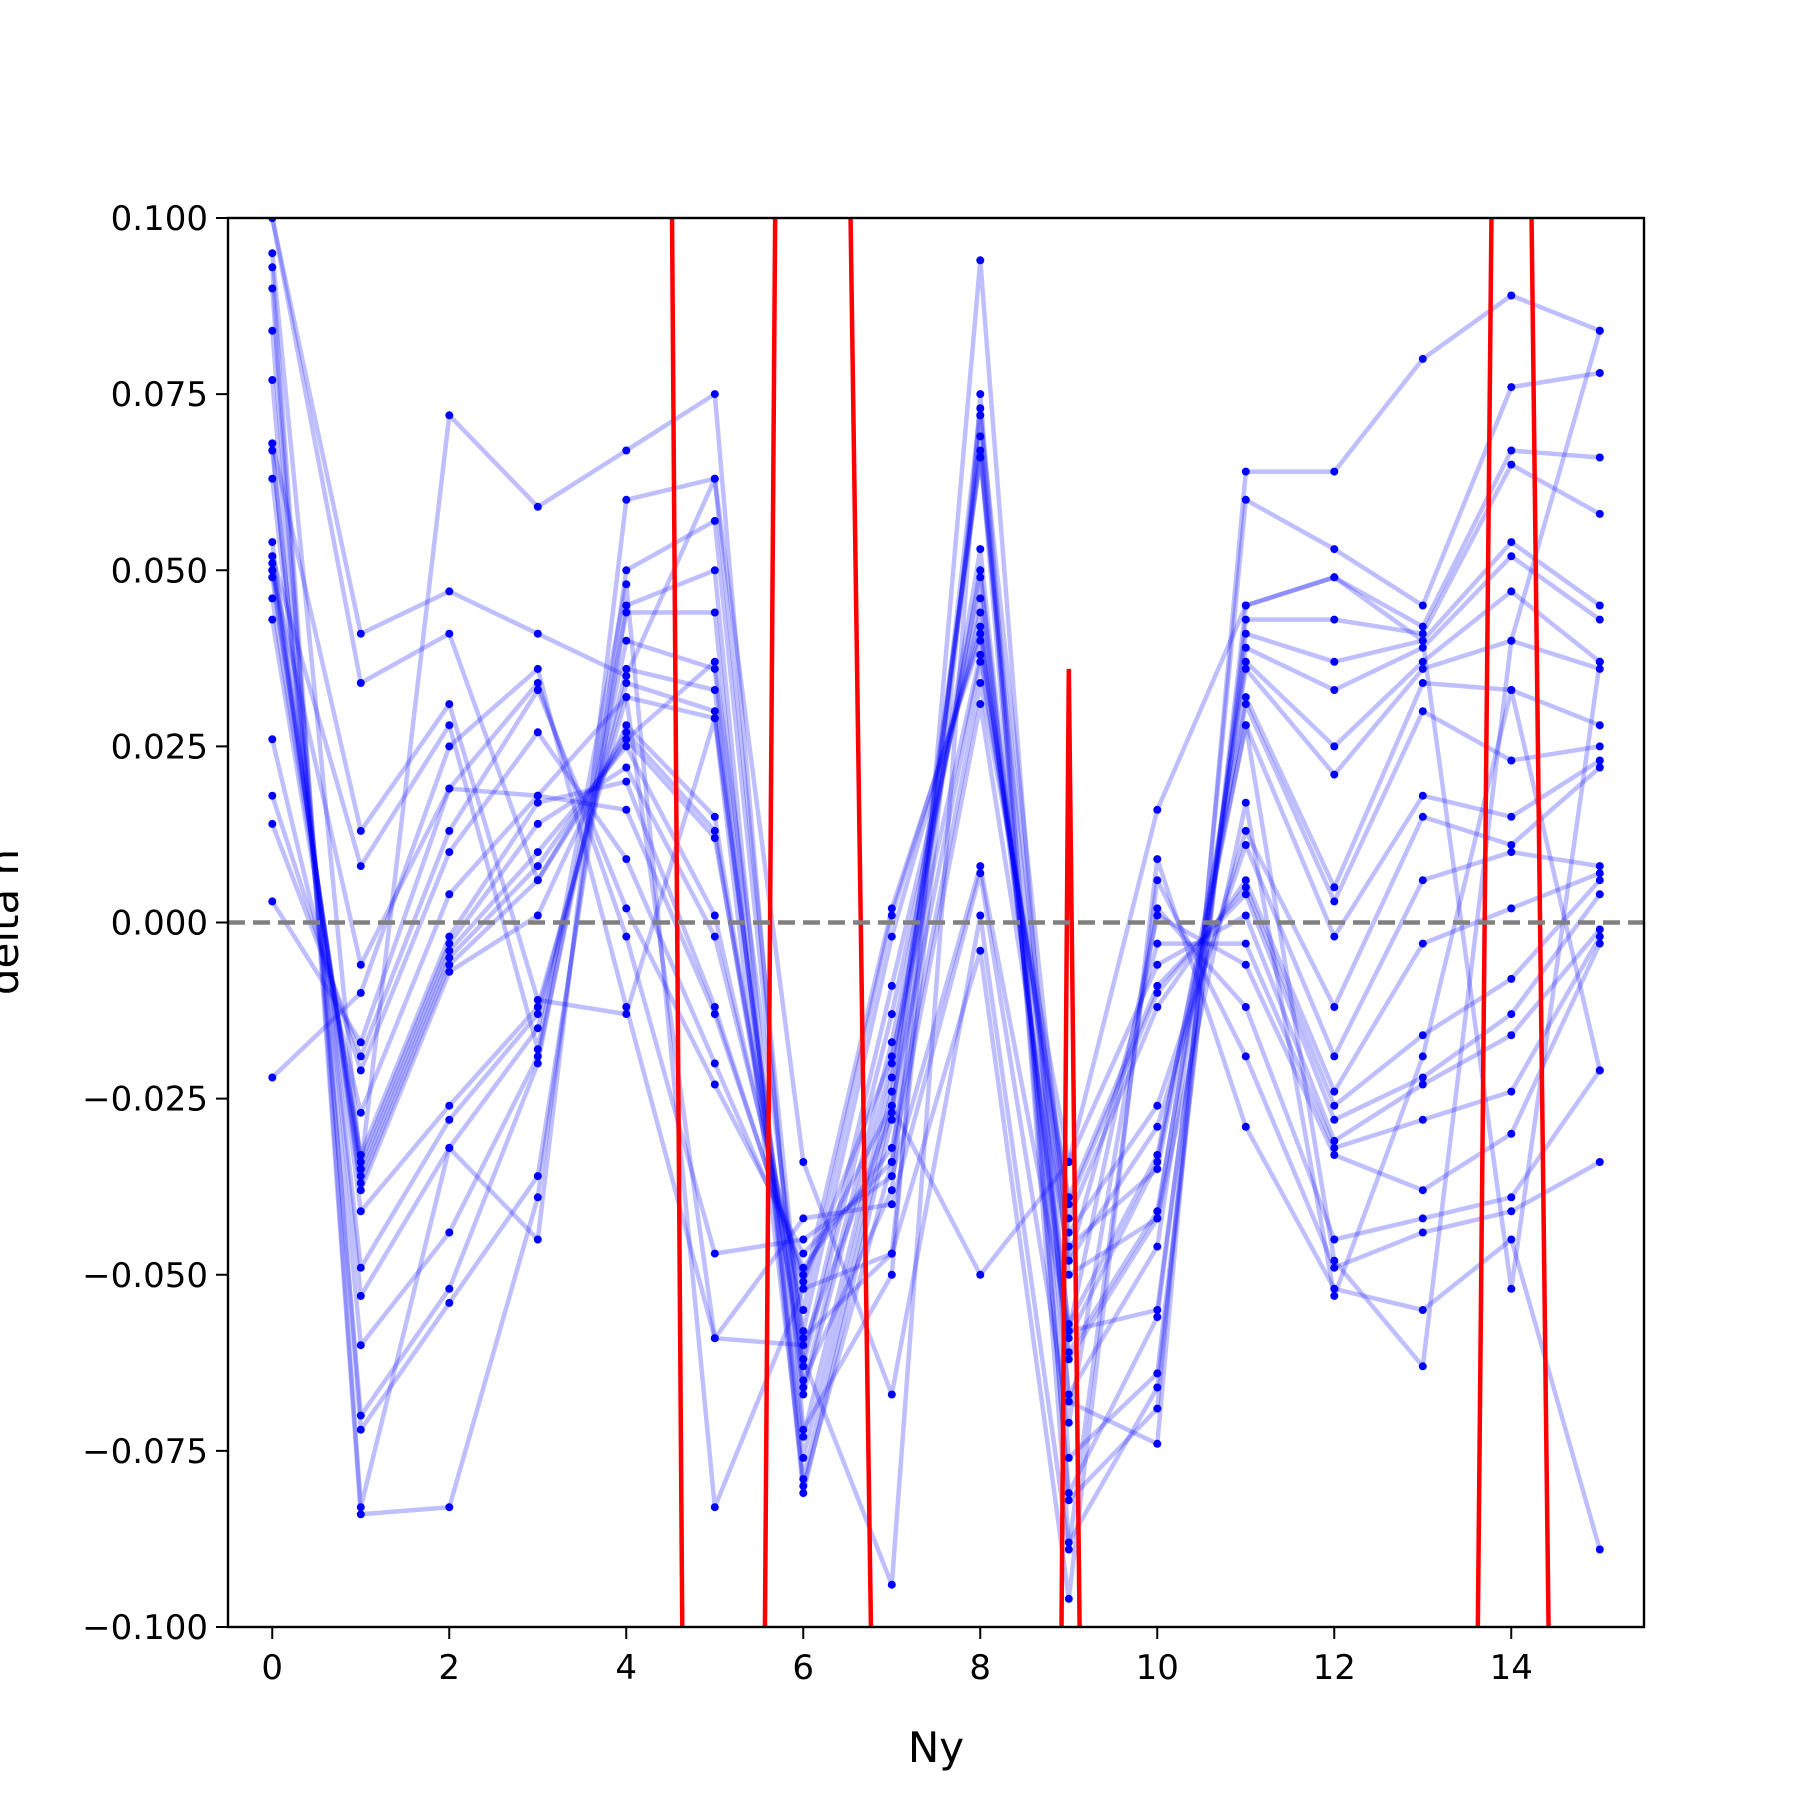  What do you see at coordinates (145, 1452) in the screenshot?
I see `y-tick-label: −0.075` at bounding box center [145, 1452].